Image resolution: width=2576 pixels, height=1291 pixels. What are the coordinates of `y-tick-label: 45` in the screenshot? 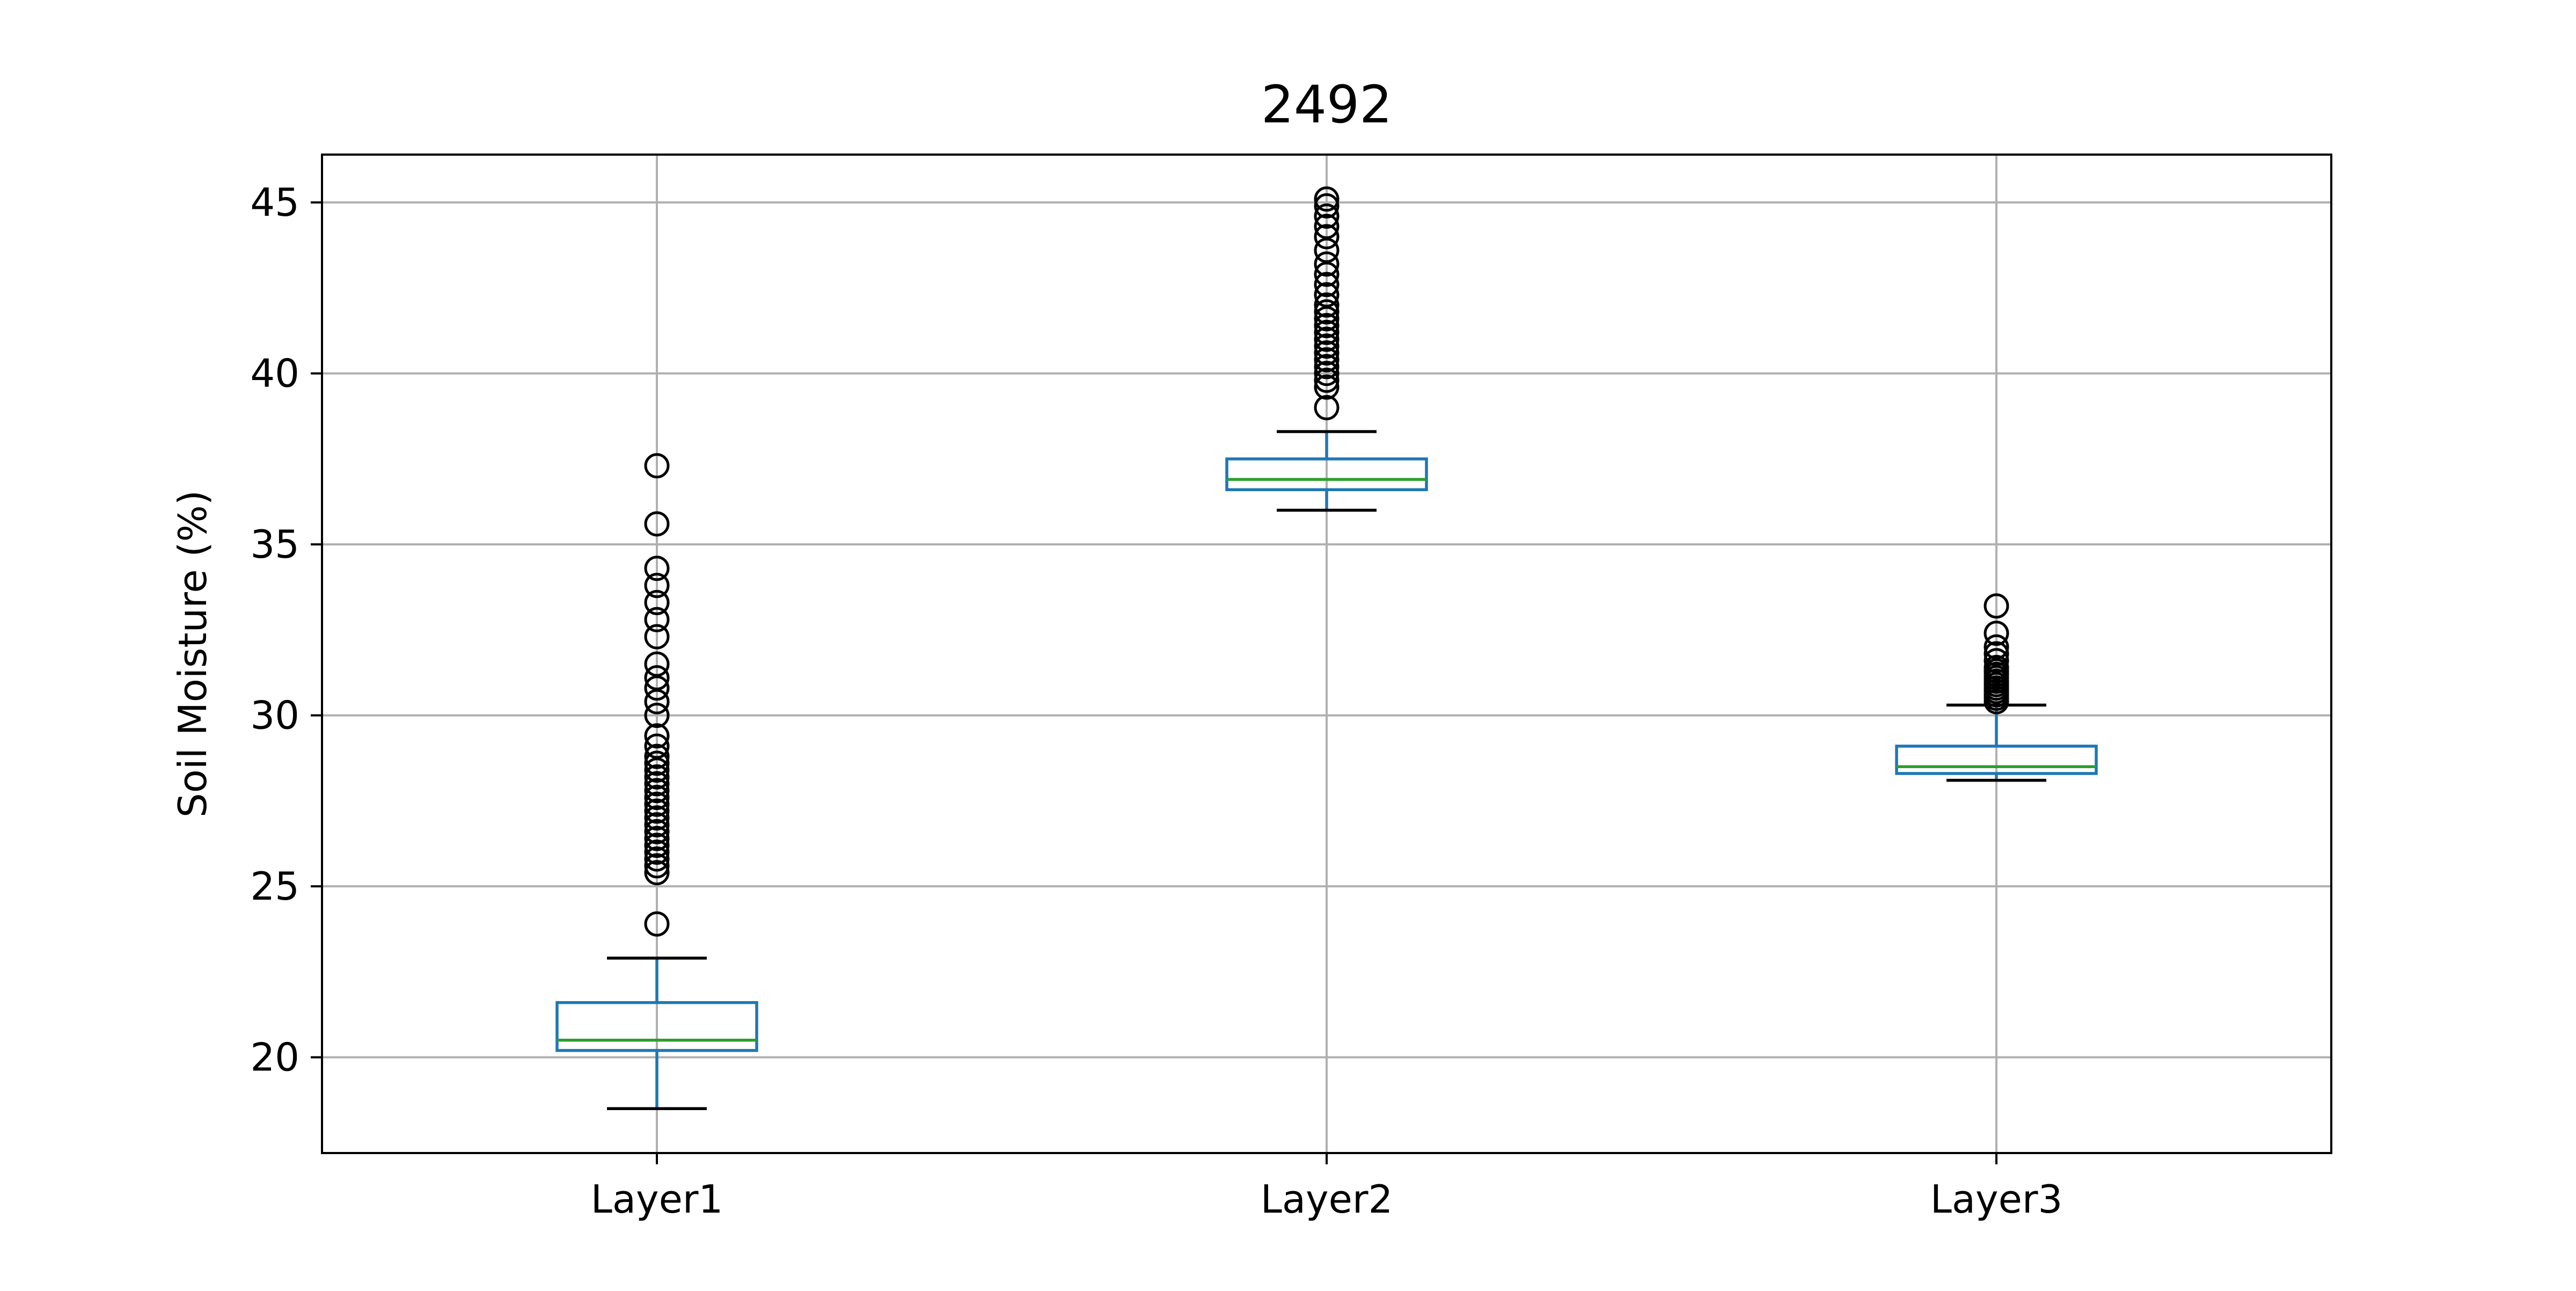 It's located at (274, 202).